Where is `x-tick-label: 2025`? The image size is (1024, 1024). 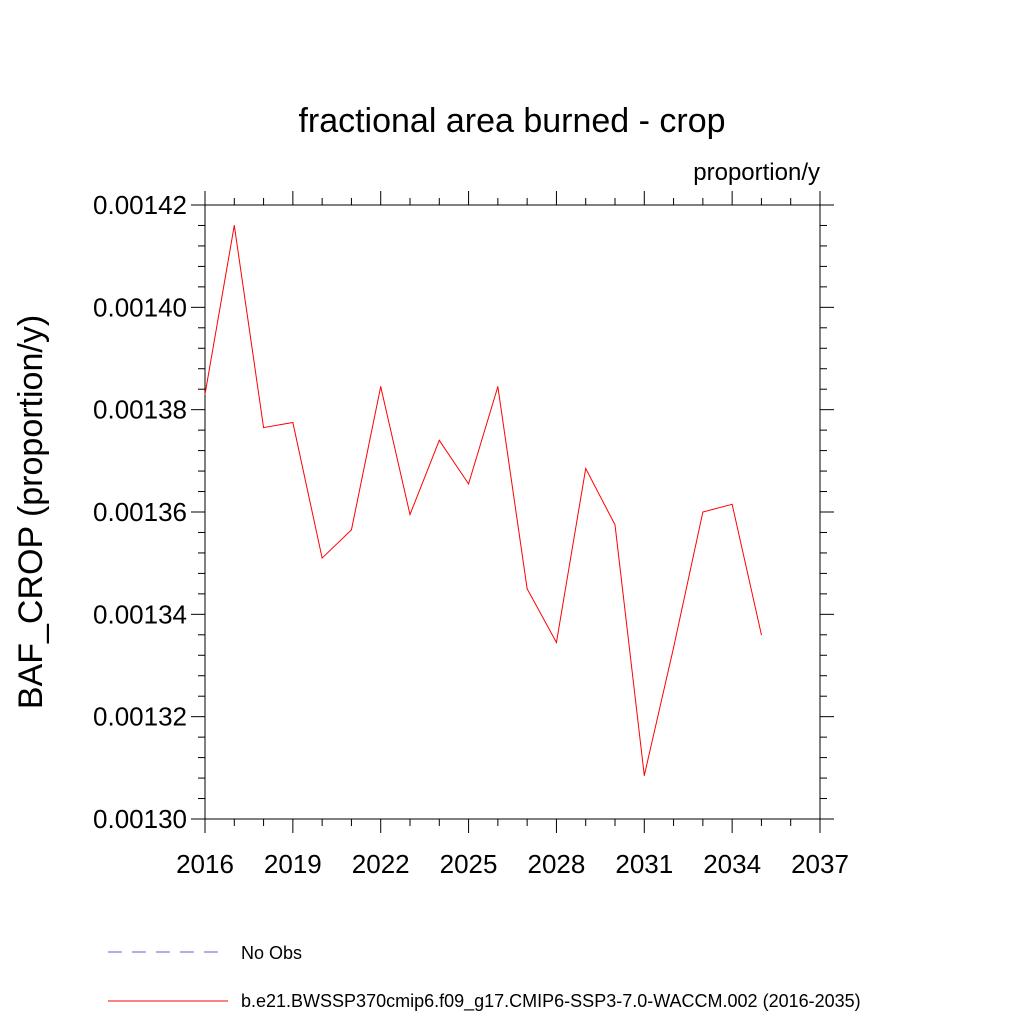 x-tick-label: 2025 is located at coordinates (469, 864).